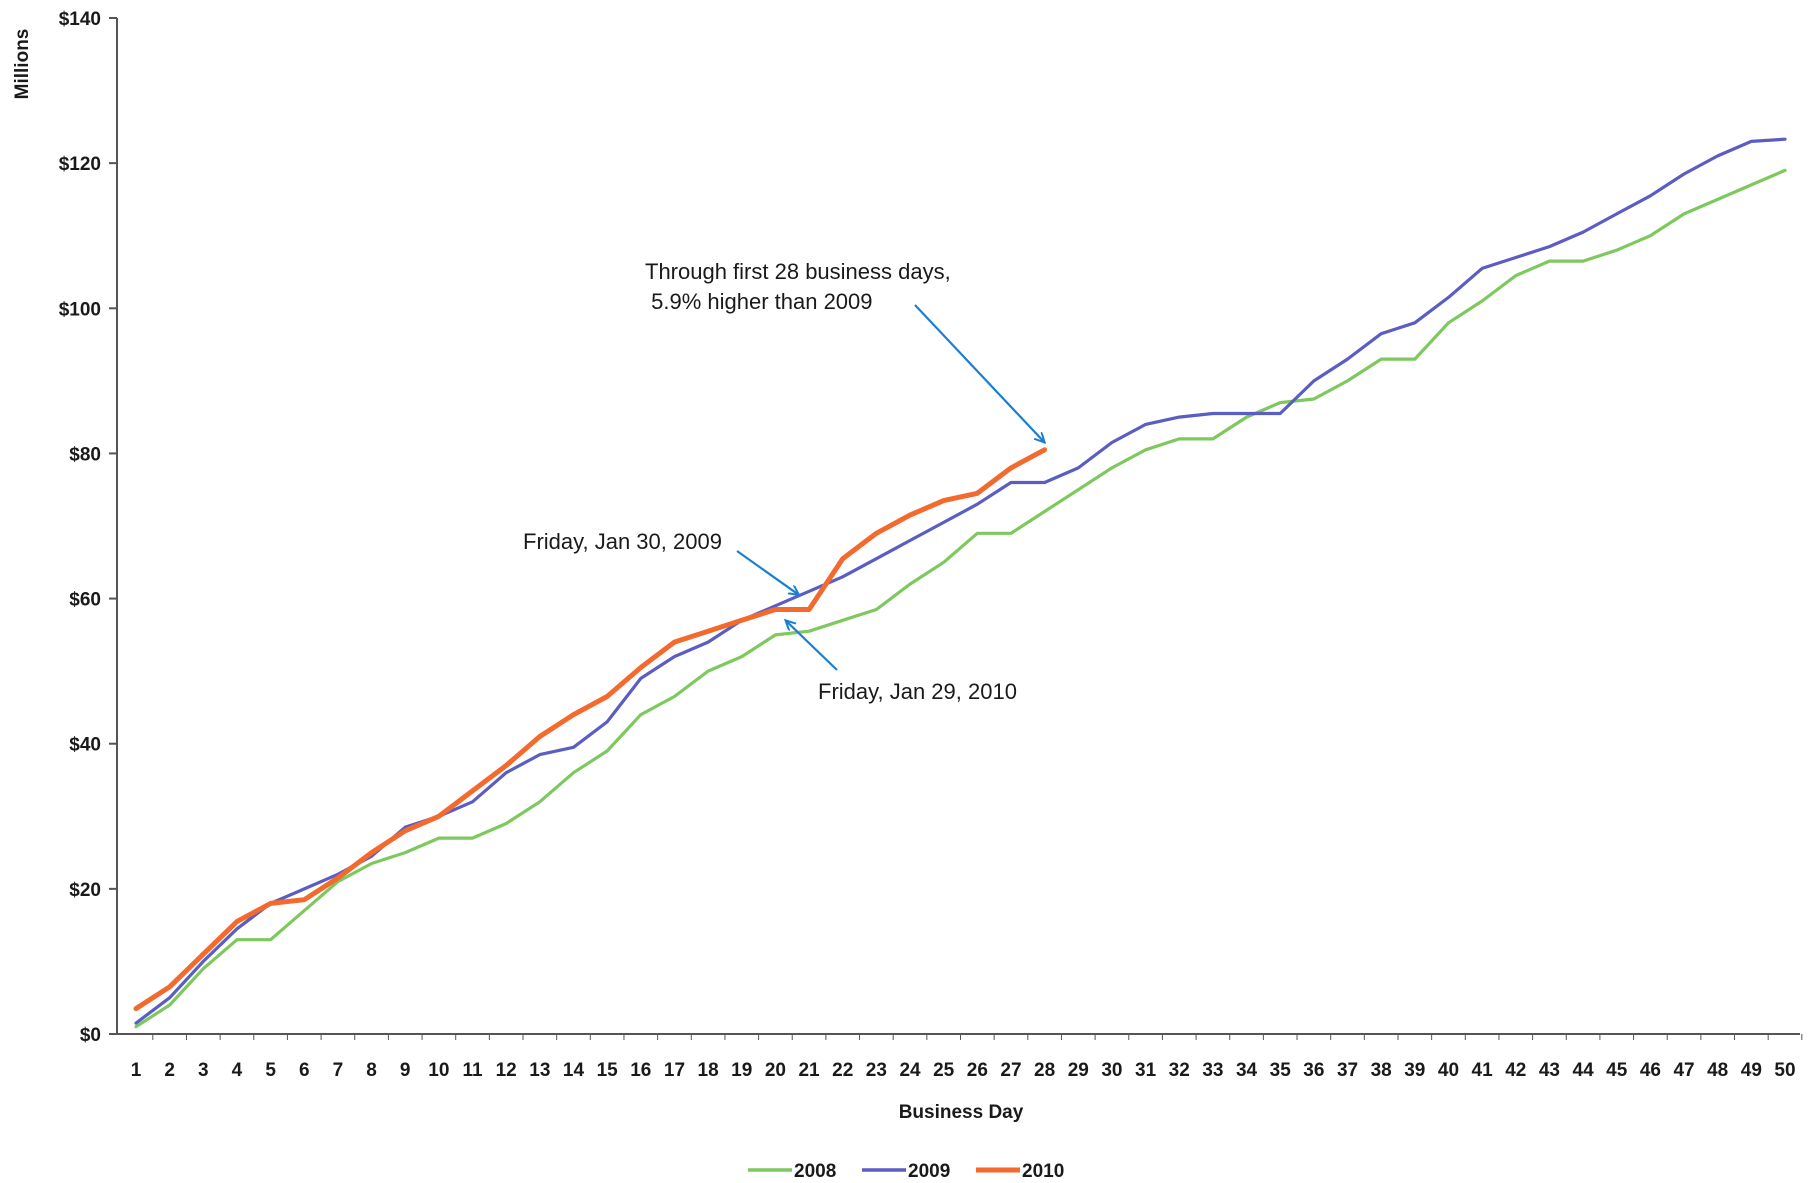 The width and height of the screenshot is (1814, 1183). Describe the element at coordinates (80, 19) in the screenshot. I see `y-tick-label: $140` at that location.